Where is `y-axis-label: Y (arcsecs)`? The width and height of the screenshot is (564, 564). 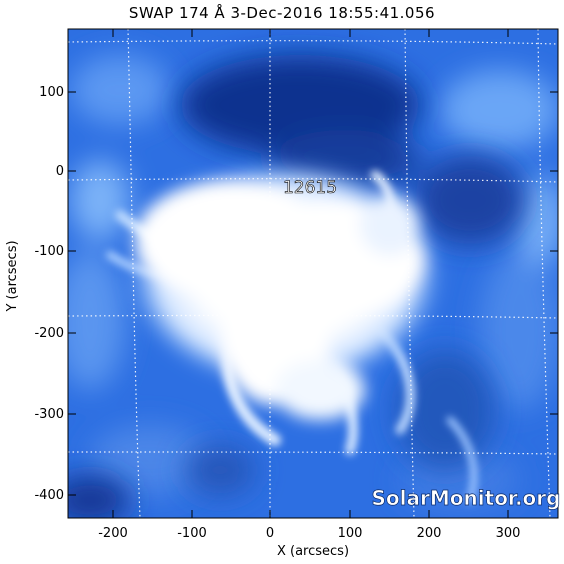 y-axis-label: Y (arcsecs) is located at coordinates (12, 276).